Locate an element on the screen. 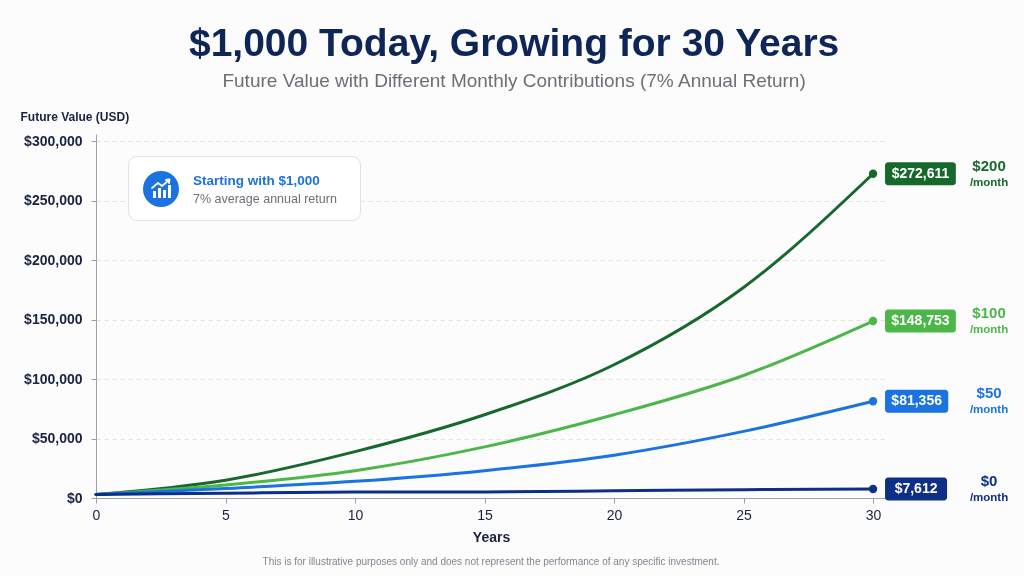 Image resolution: width=1024 pixels, height=576 pixels. y-tick-label: $250,000 is located at coordinates (53, 200).